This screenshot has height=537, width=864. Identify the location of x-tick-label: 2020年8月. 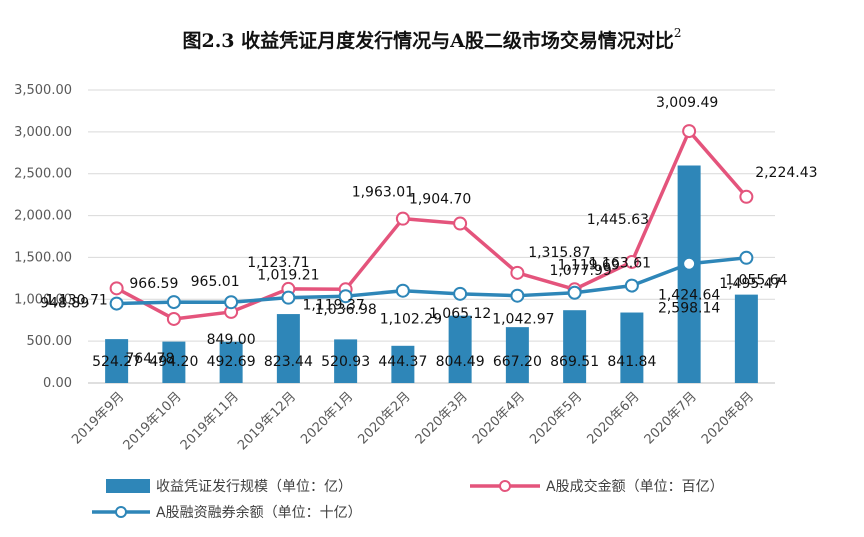
(728, 418).